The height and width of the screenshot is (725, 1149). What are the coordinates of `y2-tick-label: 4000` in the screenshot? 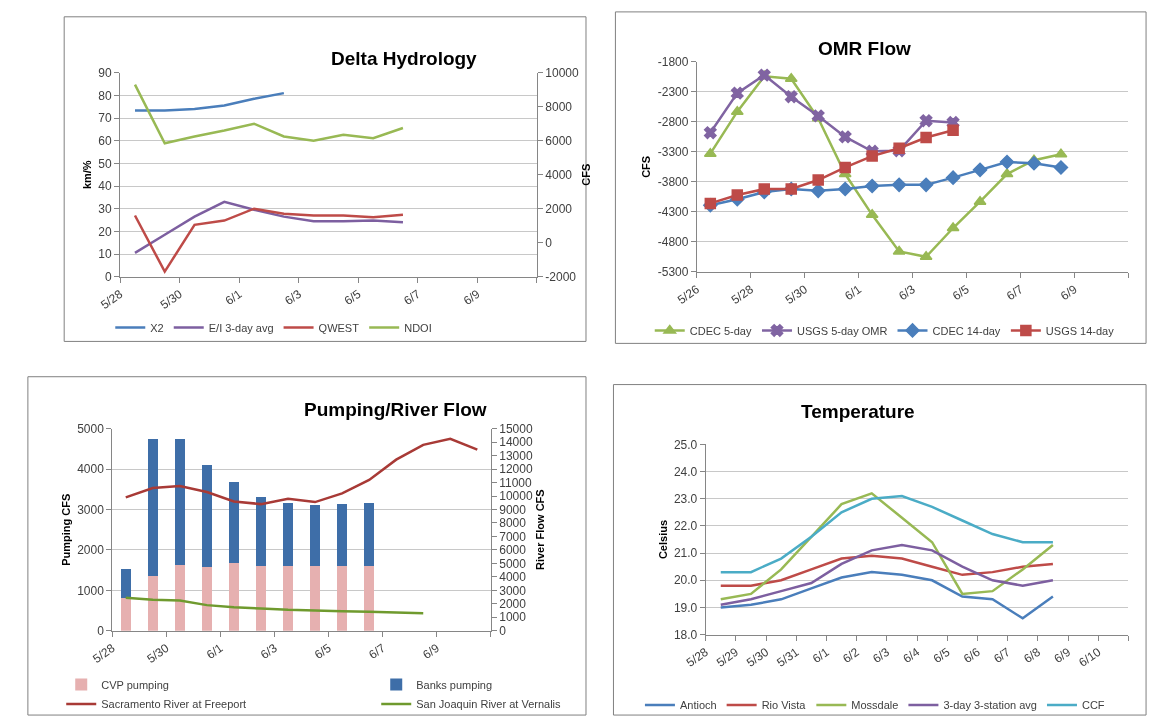 It's located at (559, 174).